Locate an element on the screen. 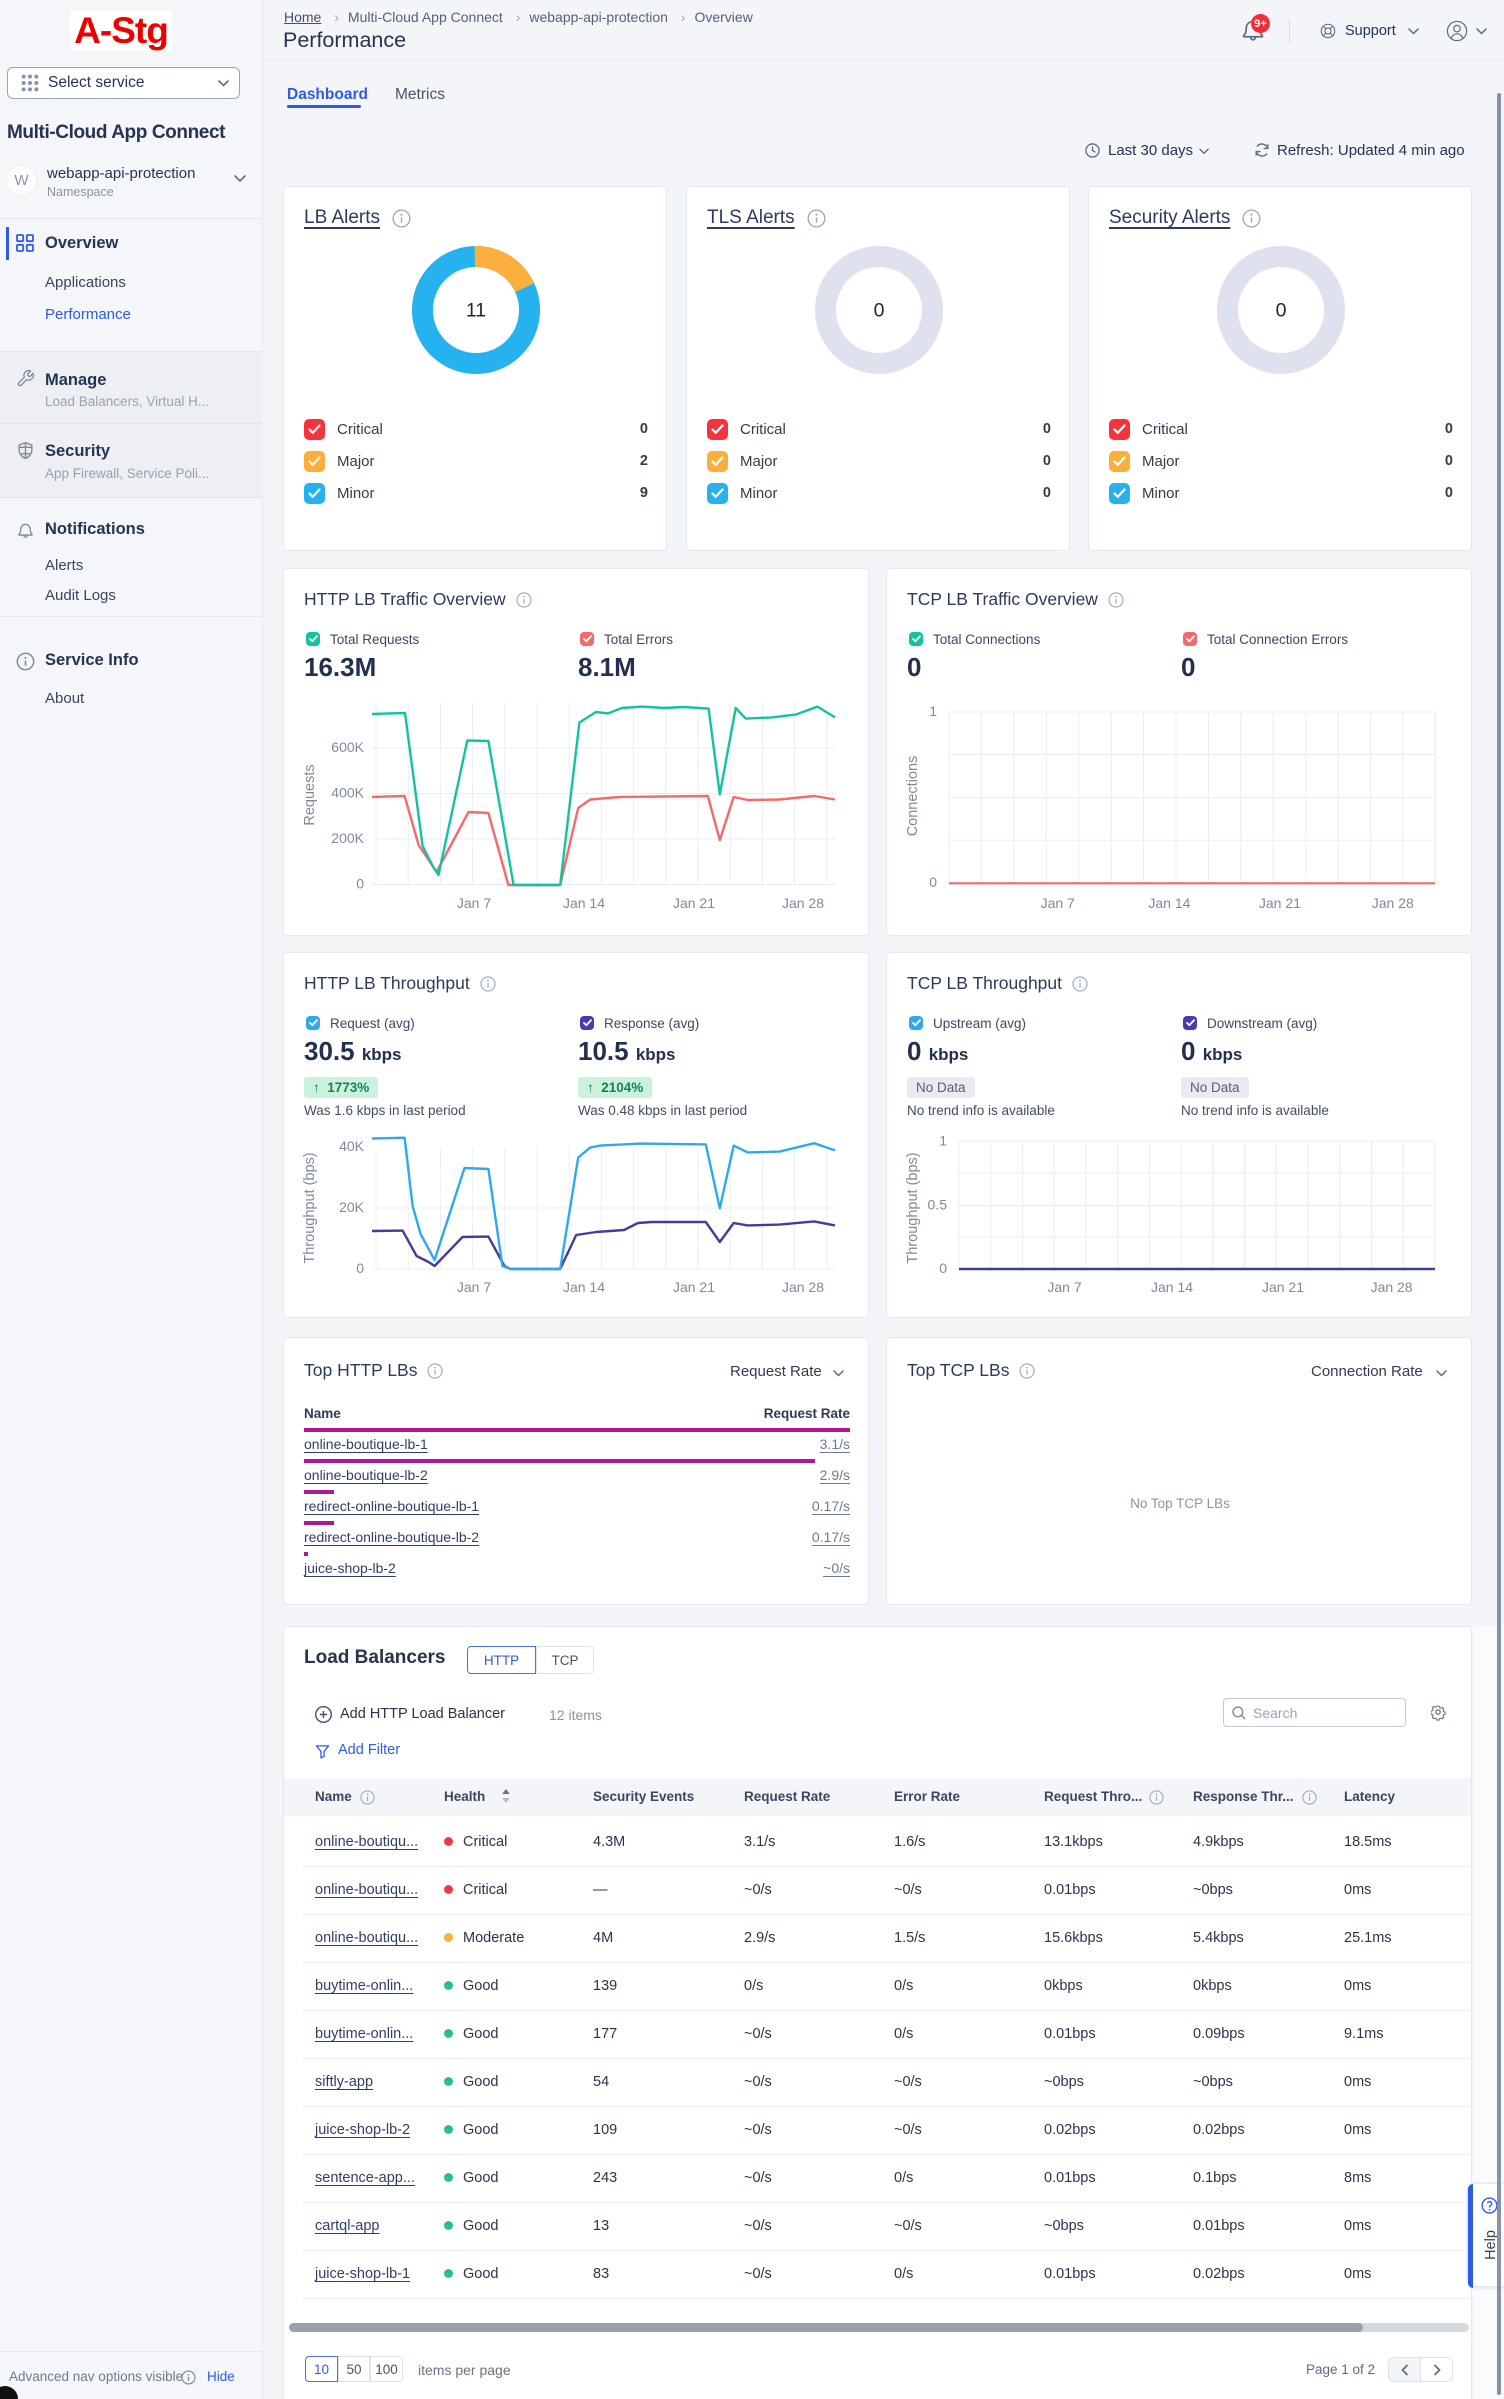 The width and height of the screenshot is (1504, 2399). svg-text: 600K is located at coordinates (347, 747).